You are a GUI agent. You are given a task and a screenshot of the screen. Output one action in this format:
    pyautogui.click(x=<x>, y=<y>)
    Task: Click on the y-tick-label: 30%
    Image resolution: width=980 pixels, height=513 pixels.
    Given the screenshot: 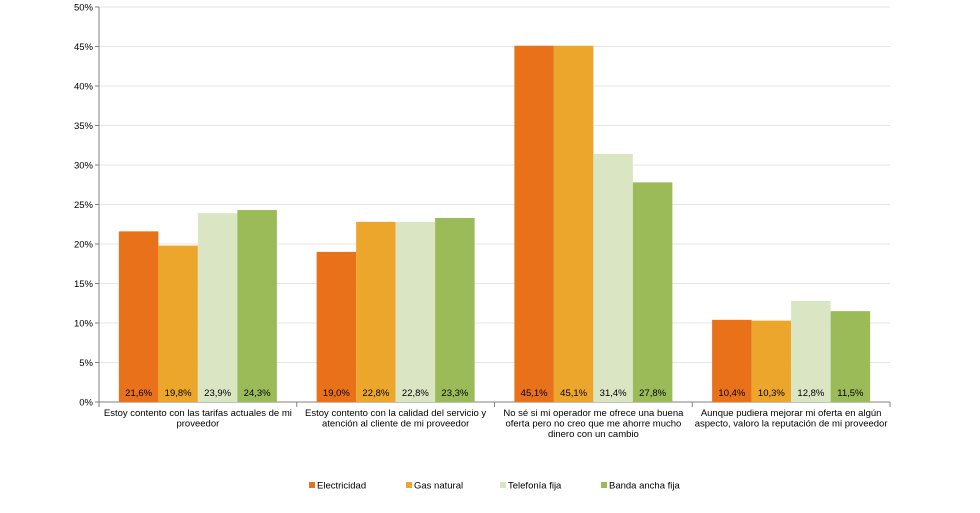 What is the action you would take?
    pyautogui.click(x=84, y=166)
    